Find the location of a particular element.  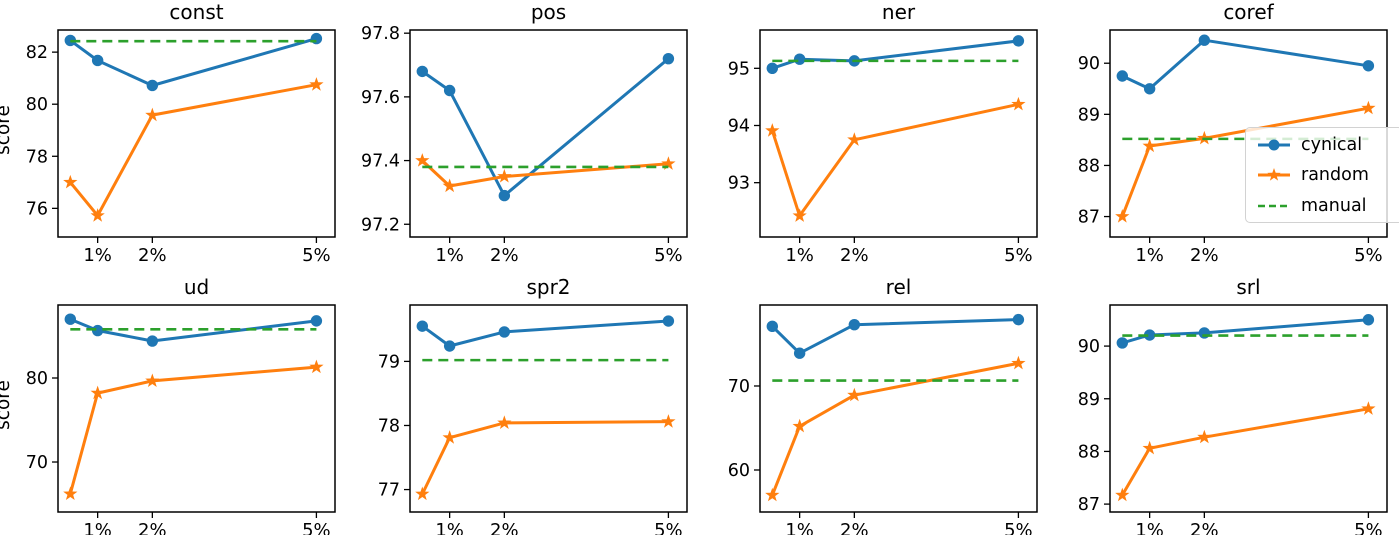

svg-text: 97.4 is located at coordinates (380, 162).